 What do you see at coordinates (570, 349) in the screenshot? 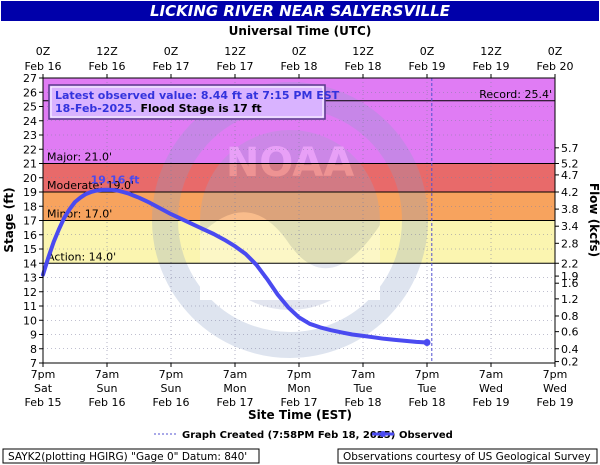
I see `right-tick-label: 0.4` at bounding box center [570, 349].